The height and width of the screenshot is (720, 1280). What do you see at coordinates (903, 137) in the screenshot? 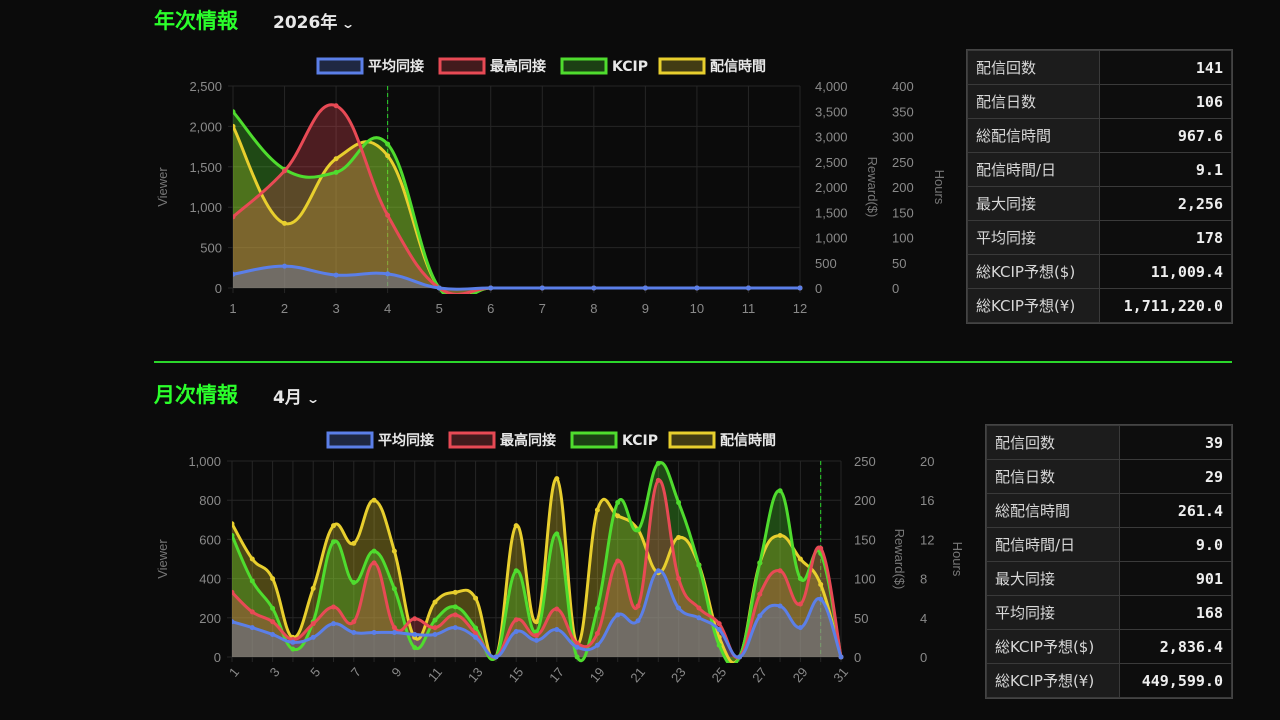
I see `y-tick-label-hours: 300` at bounding box center [903, 137].